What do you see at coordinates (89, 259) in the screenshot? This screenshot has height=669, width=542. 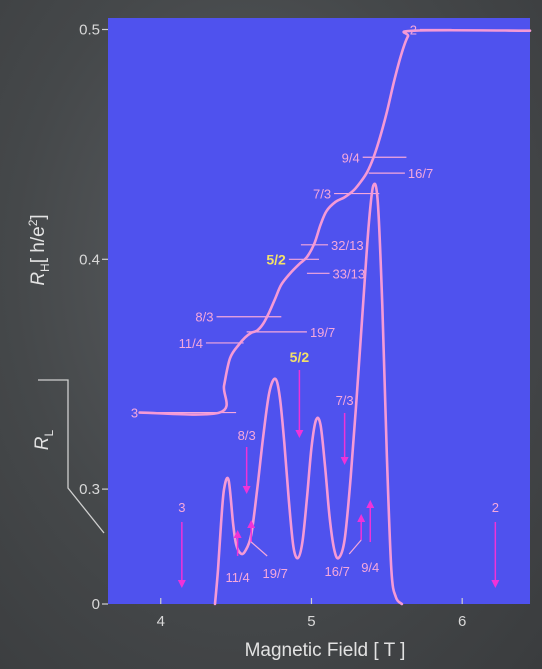 I see `y-tick-label: 0.4` at bounding box center [89, 259].